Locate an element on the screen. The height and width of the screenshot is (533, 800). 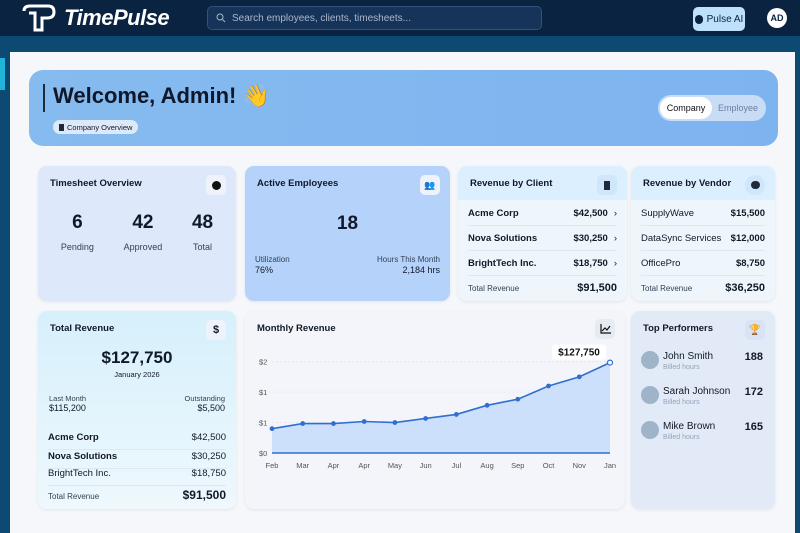
y-tick-label: $0 is located at coordinates (263, 453).